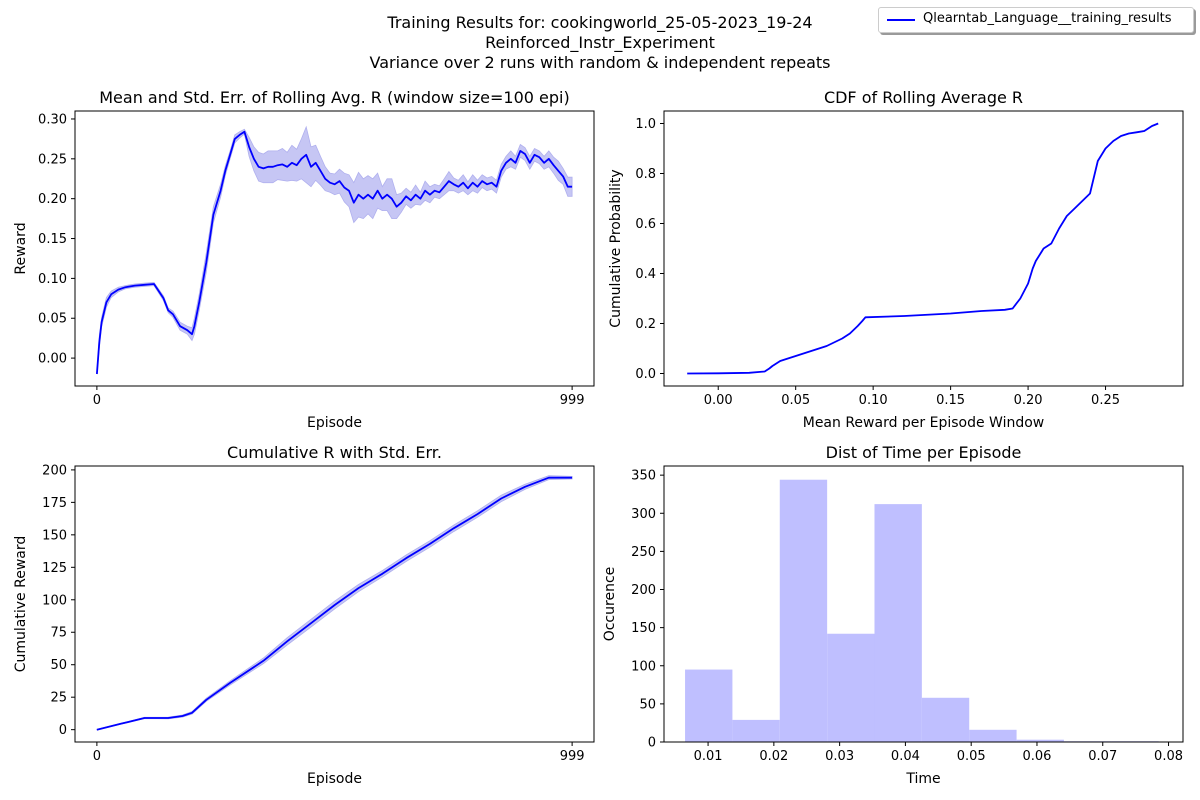 The image size is (1200, 800). I want to click on x-tick-label: 0.01, so click(708, 756).